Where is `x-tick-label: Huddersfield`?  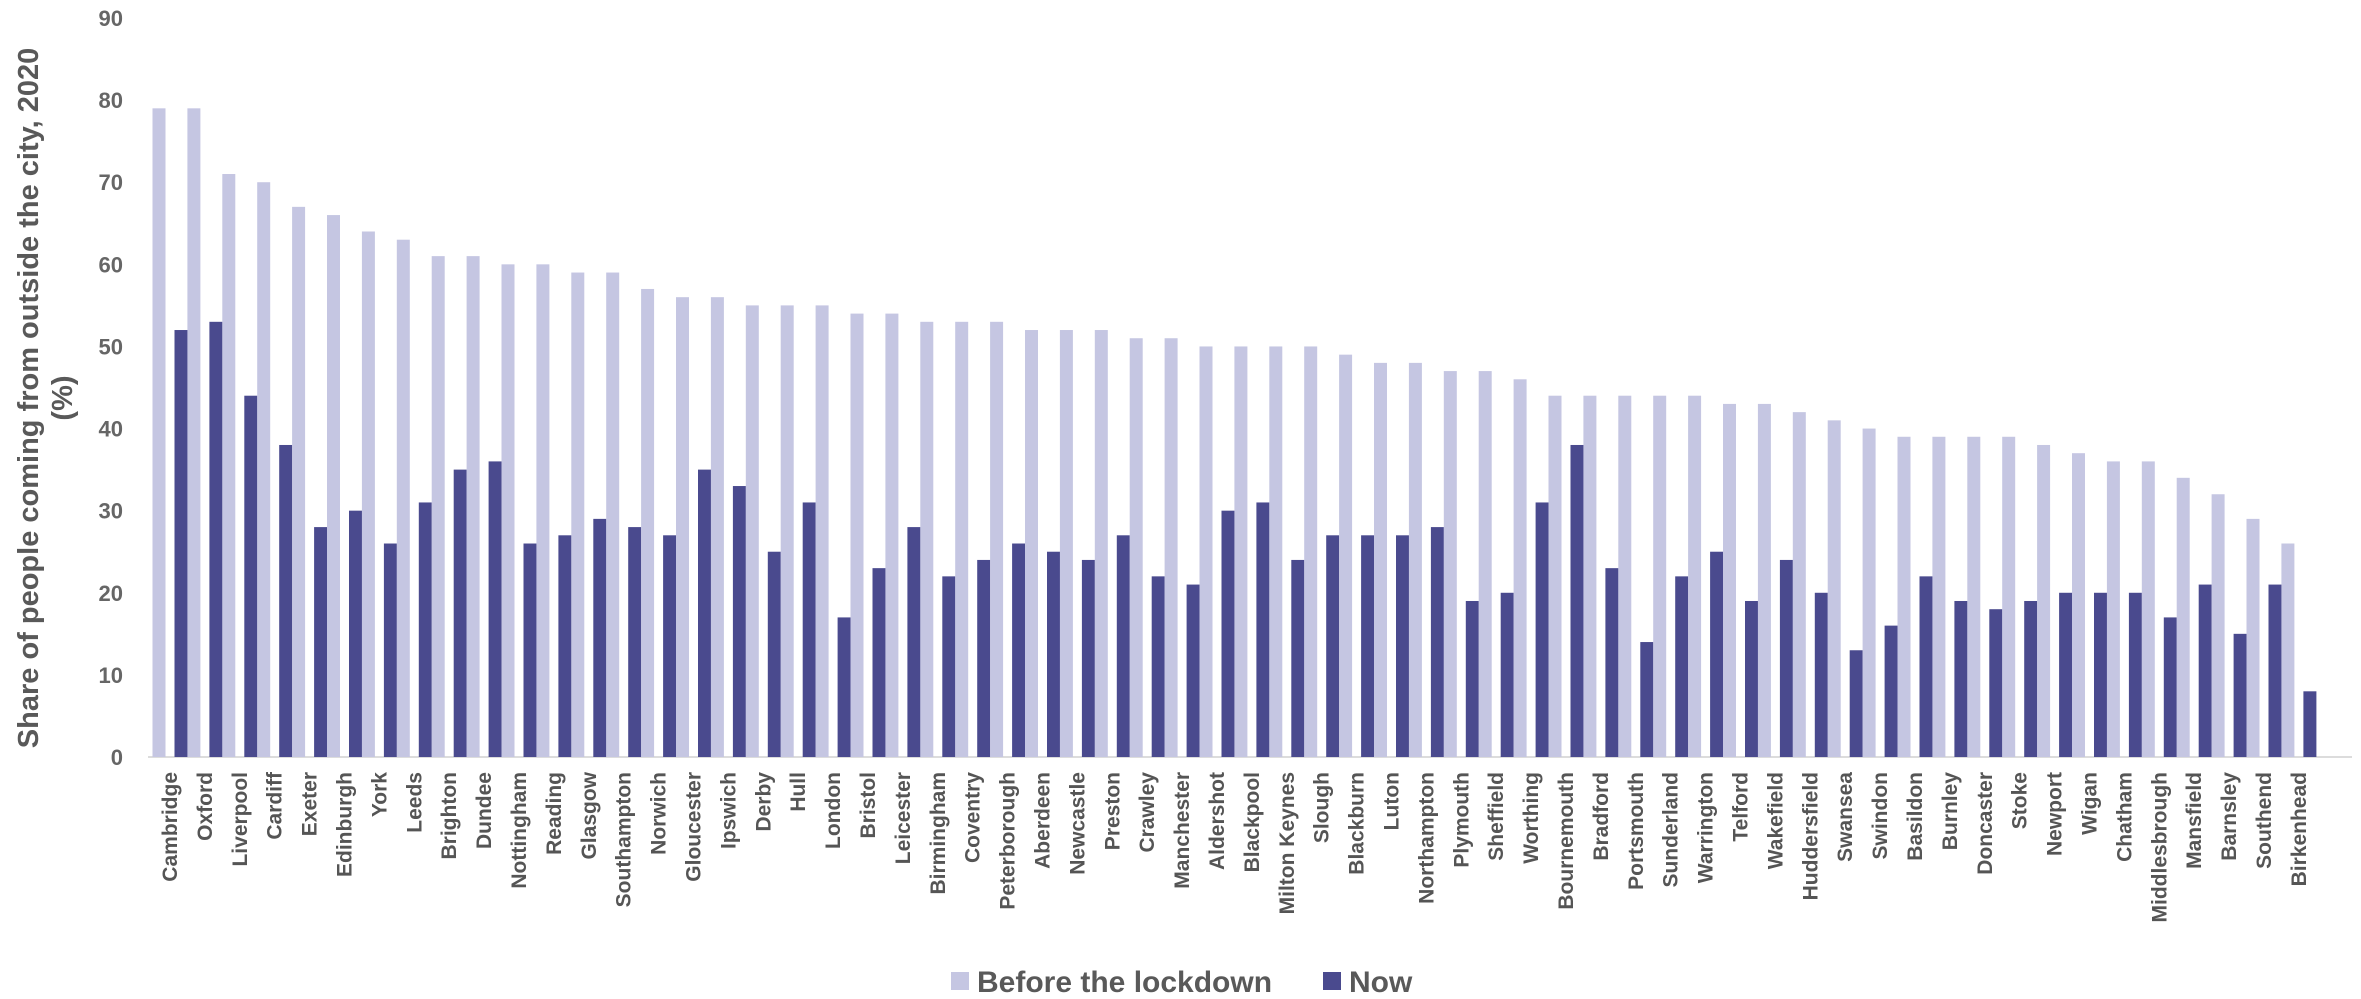 x-tick-label: Huddersfield is located at coordinates (1810, 836).